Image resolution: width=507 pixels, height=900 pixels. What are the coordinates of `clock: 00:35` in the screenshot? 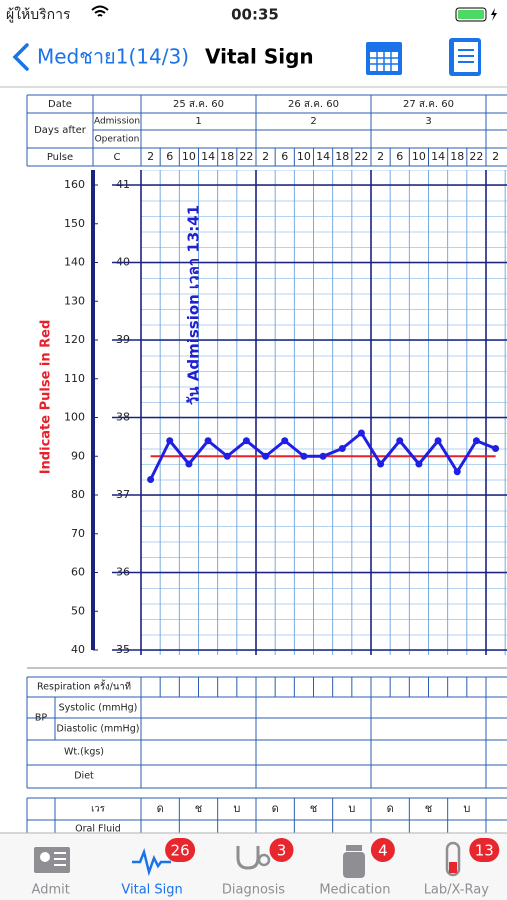 It's located at (255, 15).